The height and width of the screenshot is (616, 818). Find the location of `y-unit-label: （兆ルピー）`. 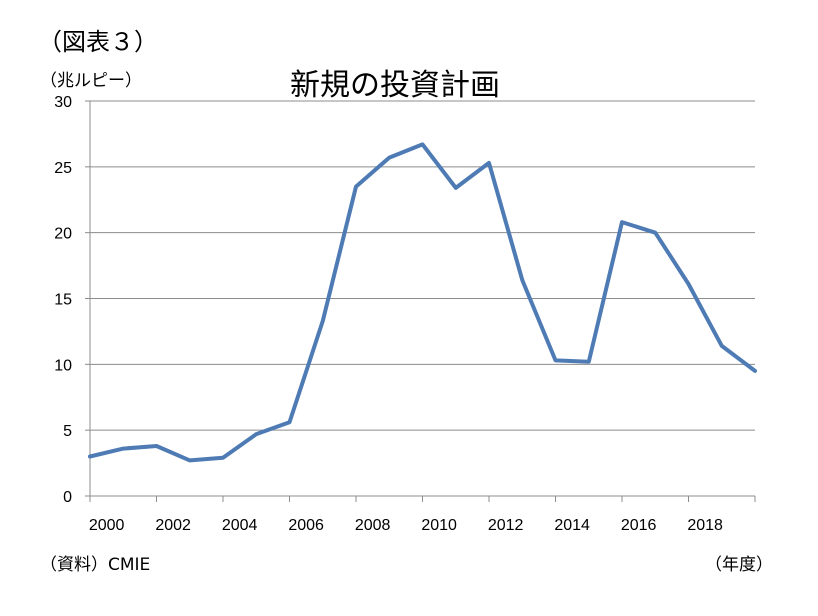

y-unit-label: （兆ルピー） is located at coordinates (91, 81).